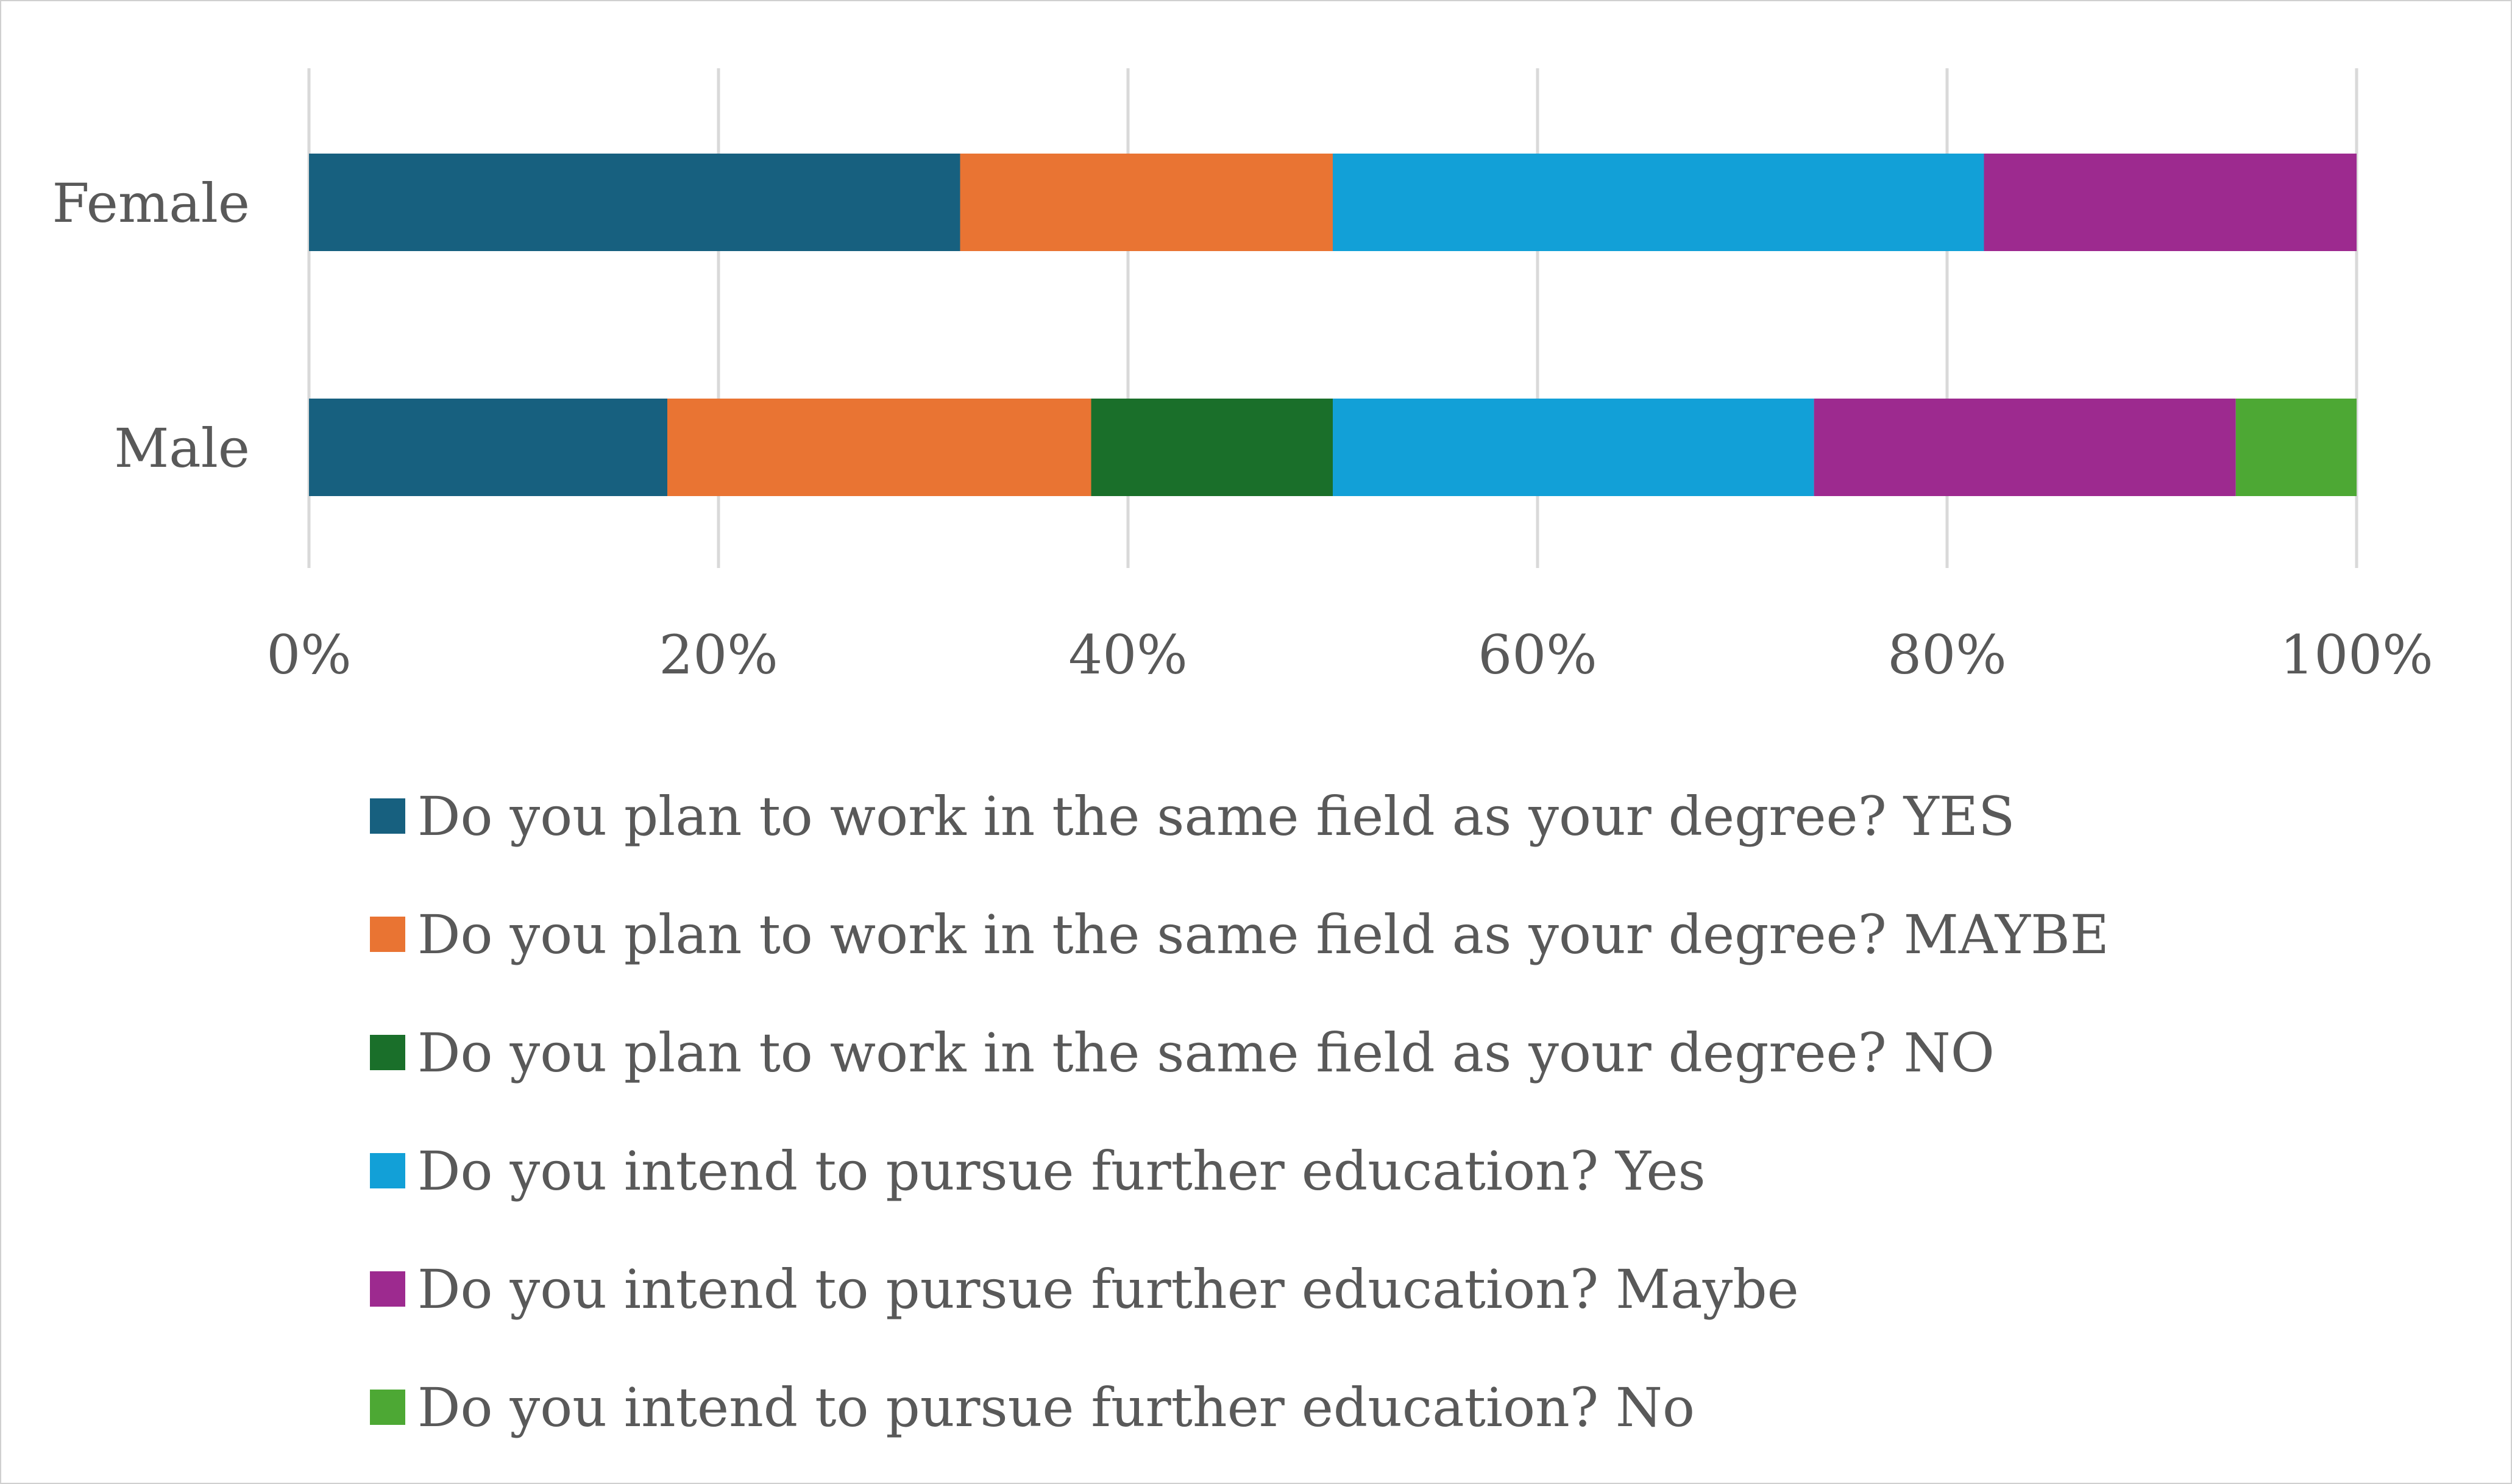 The height and width of the screenshot is (1484, 2512). Describe the element at coordinates (1947, 655) in the screenshot. I see `x-tick-label: 80%` at that location.